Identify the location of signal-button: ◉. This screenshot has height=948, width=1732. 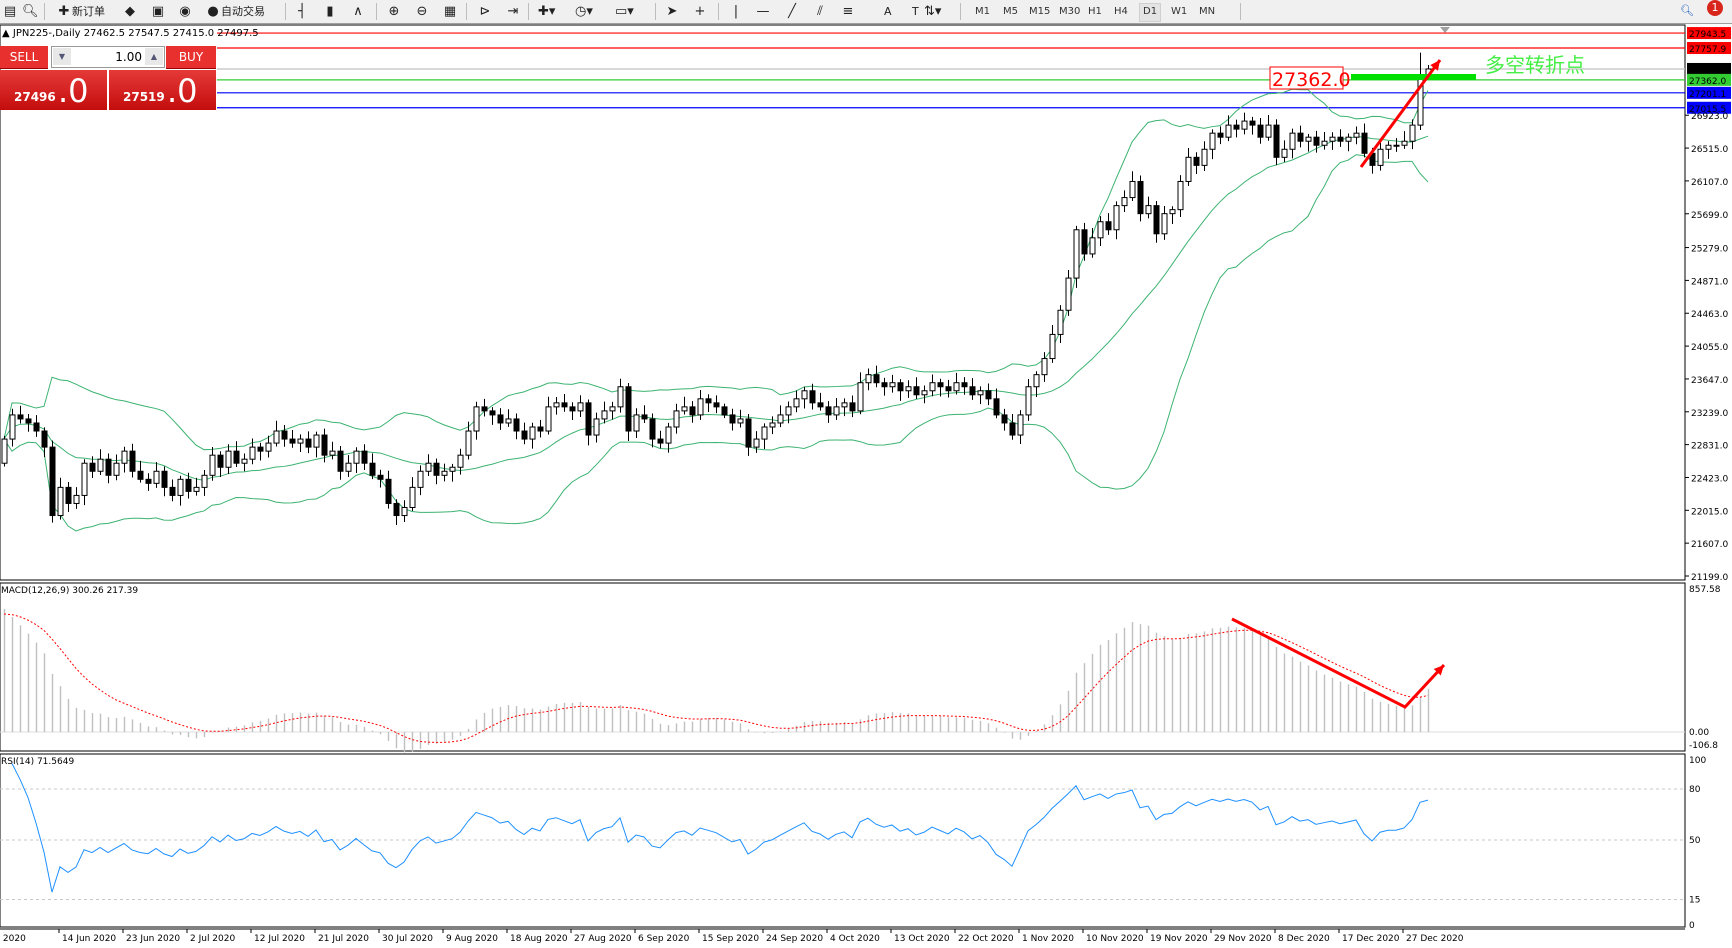
(185, 11).